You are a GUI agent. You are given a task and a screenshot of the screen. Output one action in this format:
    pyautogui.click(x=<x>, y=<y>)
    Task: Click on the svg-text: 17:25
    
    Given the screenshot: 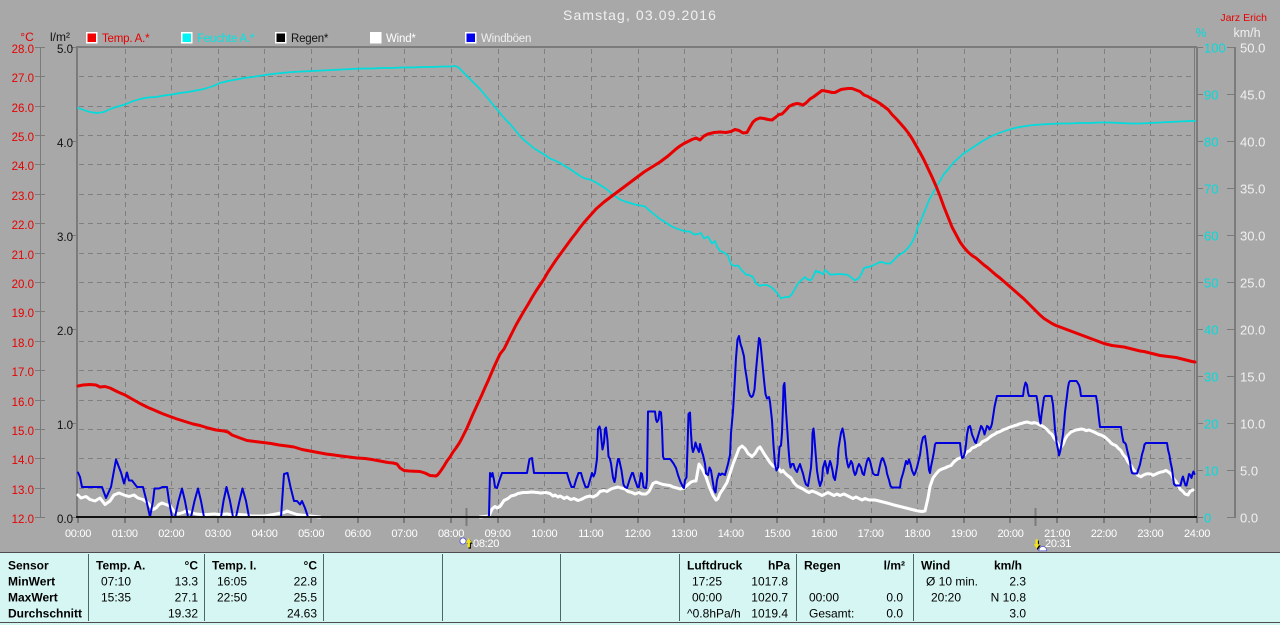 What is the action you would take?
    pyautogui.click(x=707, y=582)
    